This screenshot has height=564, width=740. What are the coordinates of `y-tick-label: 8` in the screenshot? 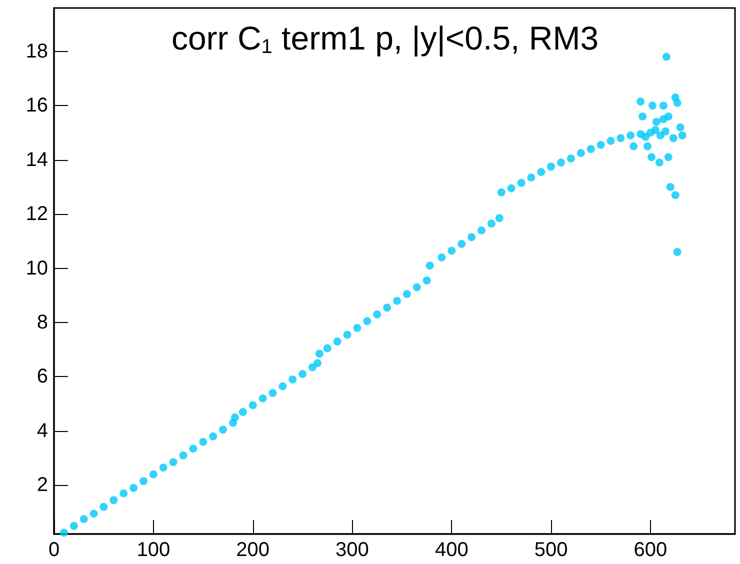 It's located at (42, 323).